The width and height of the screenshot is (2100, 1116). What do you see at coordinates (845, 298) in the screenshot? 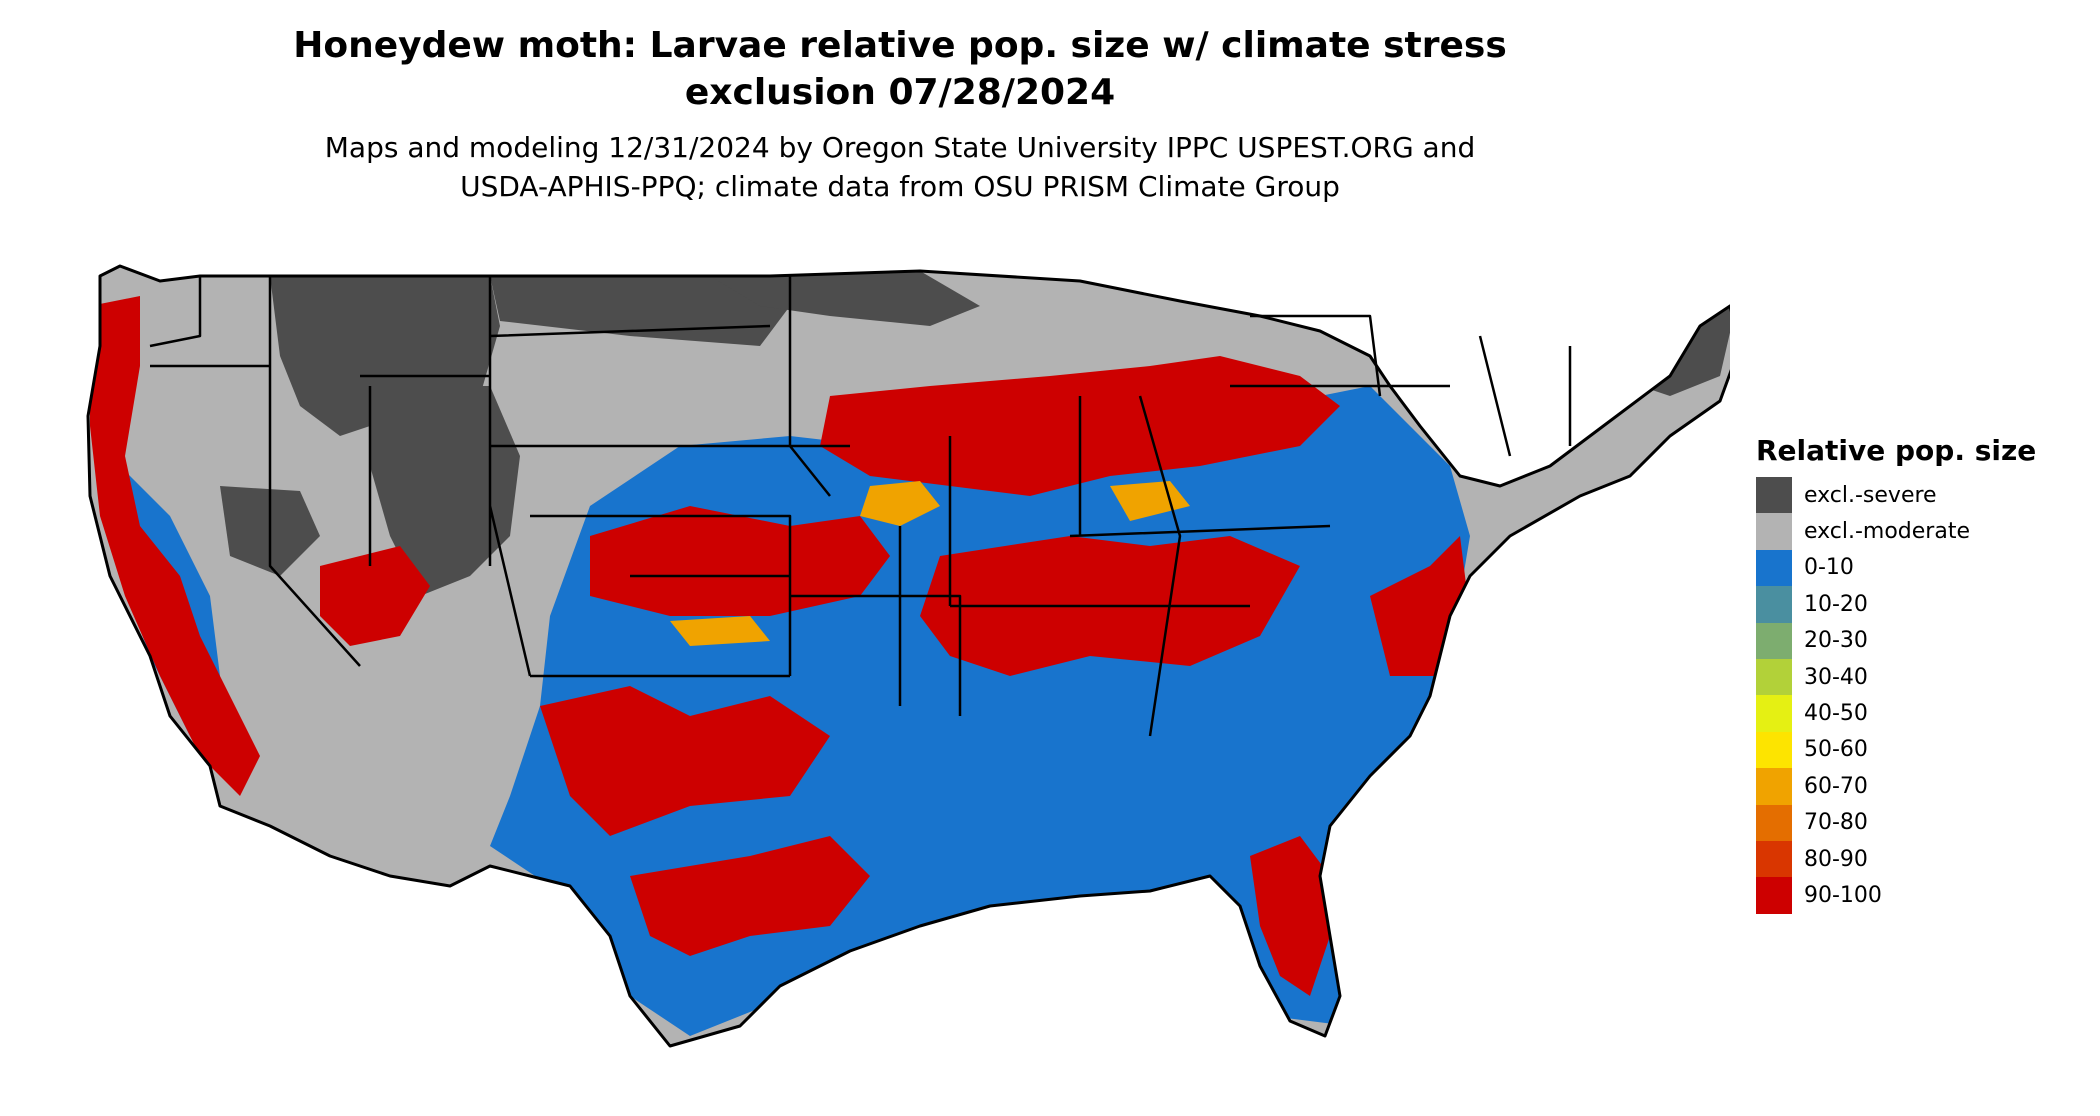
I see `region-severe-great-lakes` at bounding box center [845, 298].